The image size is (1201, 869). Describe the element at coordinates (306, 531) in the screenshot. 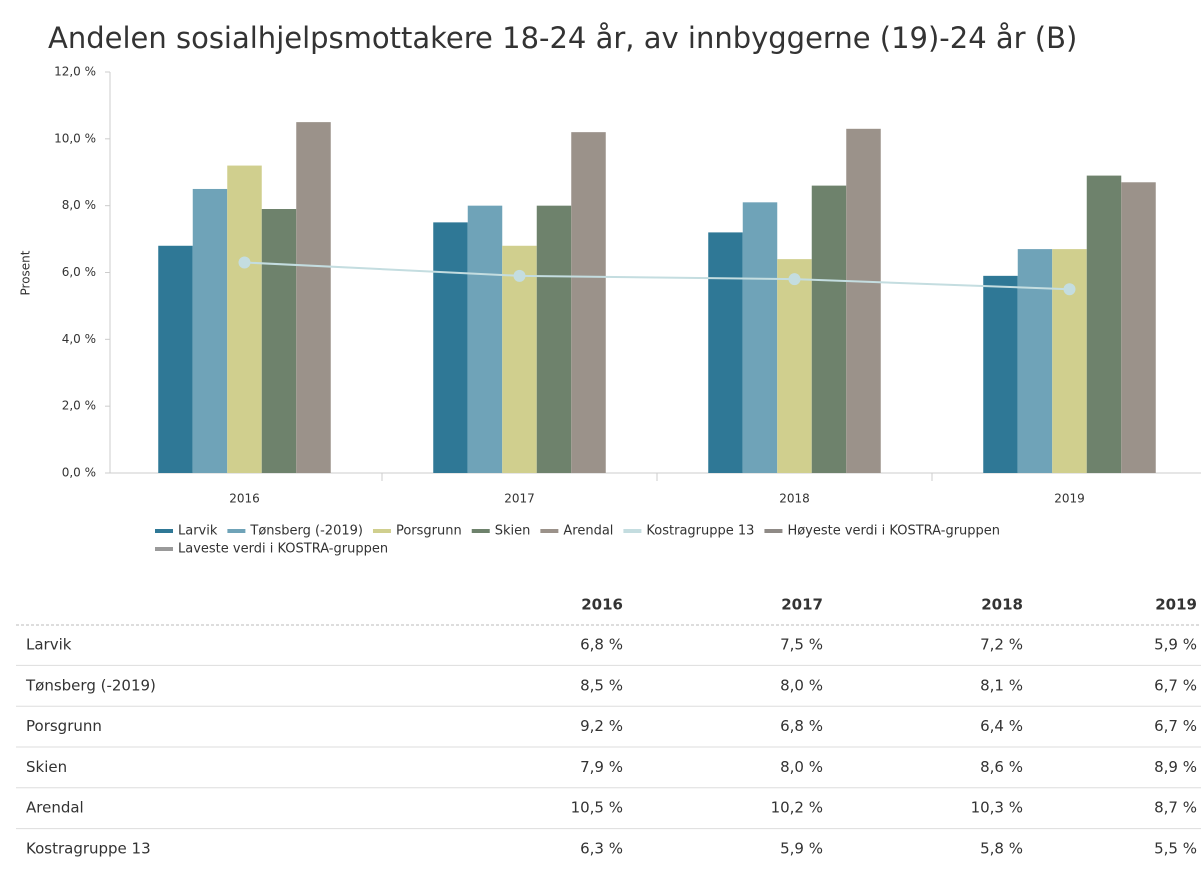

I see `legend-label: Tønsberg (-2019)` at that location.